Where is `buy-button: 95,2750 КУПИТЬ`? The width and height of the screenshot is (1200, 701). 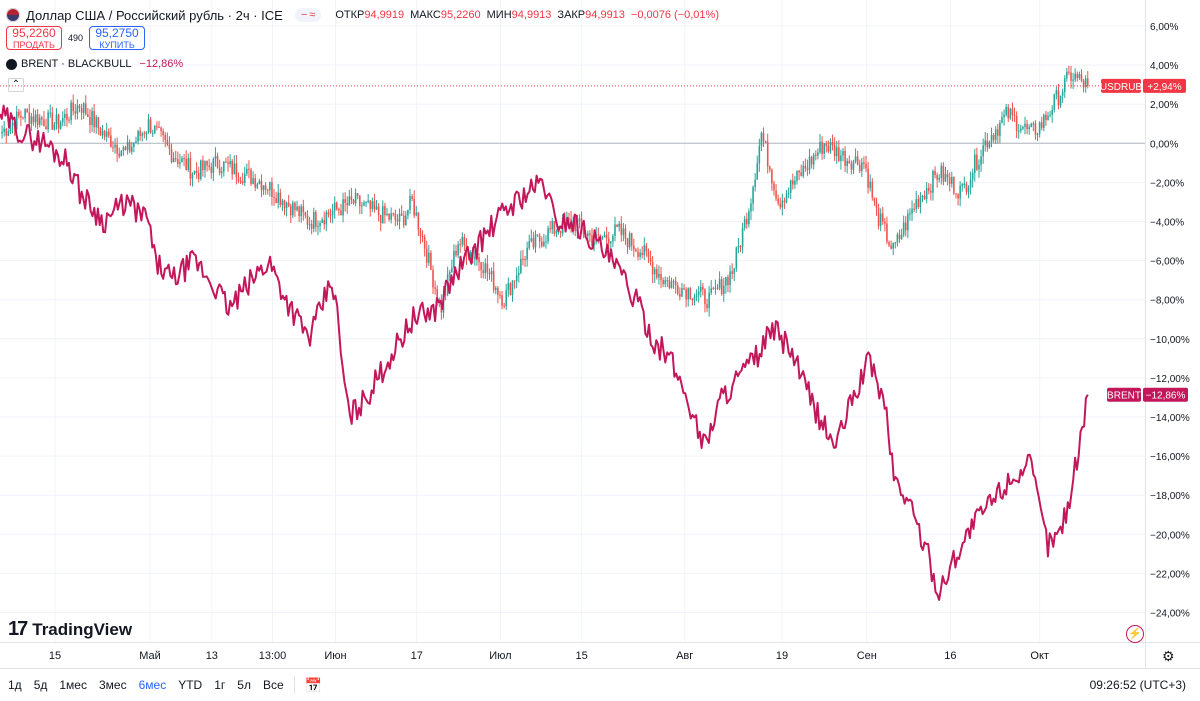 buy-button: 95,2750 КУПИТЬ is located at coordinates (117, 38).